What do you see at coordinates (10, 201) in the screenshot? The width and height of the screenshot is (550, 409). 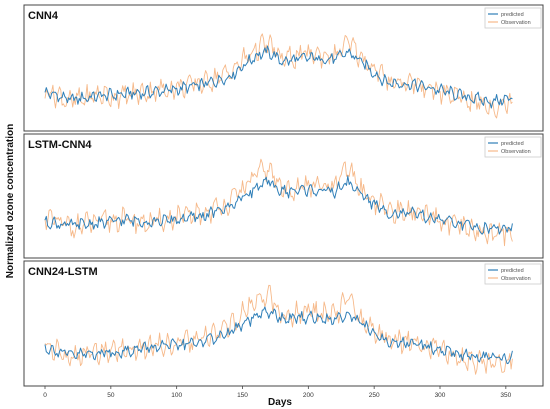 I see `y-axis-label: Normalized ozone concentration` at bounding box center [10, 201].